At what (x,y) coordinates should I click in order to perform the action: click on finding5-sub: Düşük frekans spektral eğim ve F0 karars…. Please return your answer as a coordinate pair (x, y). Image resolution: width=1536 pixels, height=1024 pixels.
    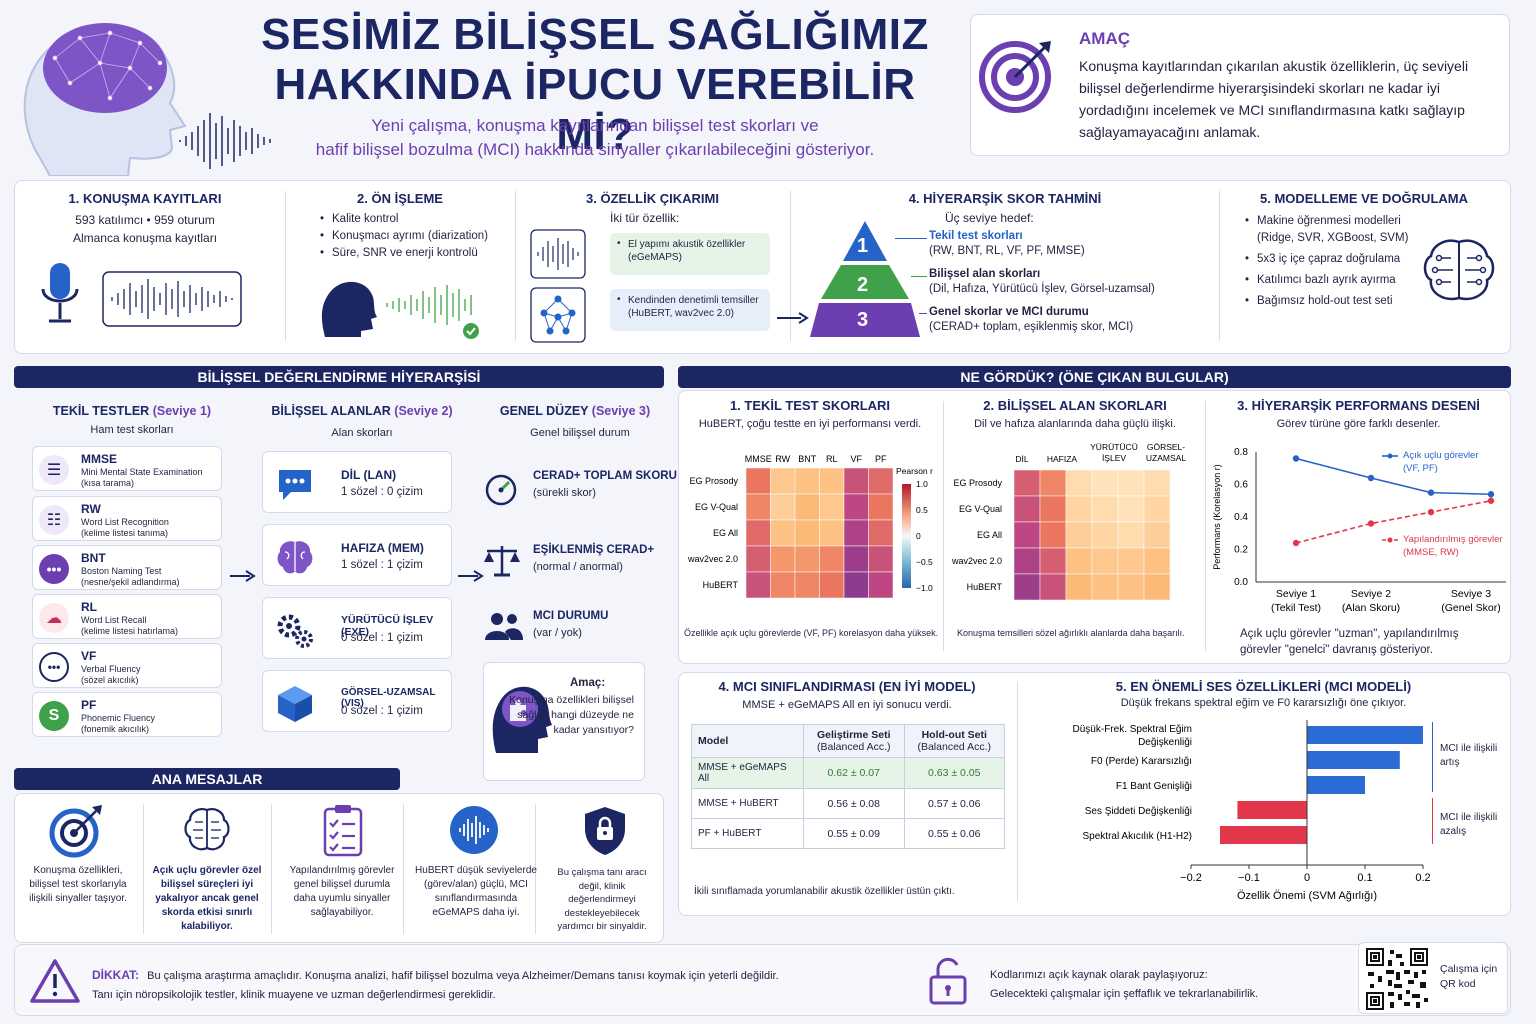
    Looking at the image, I should click on (1263, 703).